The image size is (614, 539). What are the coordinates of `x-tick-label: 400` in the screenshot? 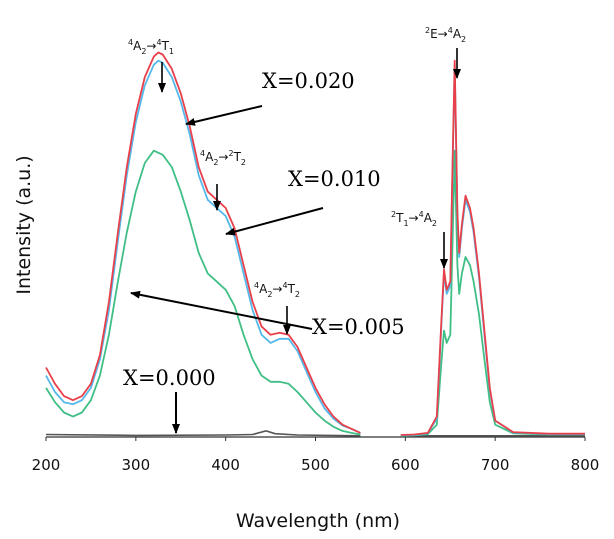 It's located at (225, 465).